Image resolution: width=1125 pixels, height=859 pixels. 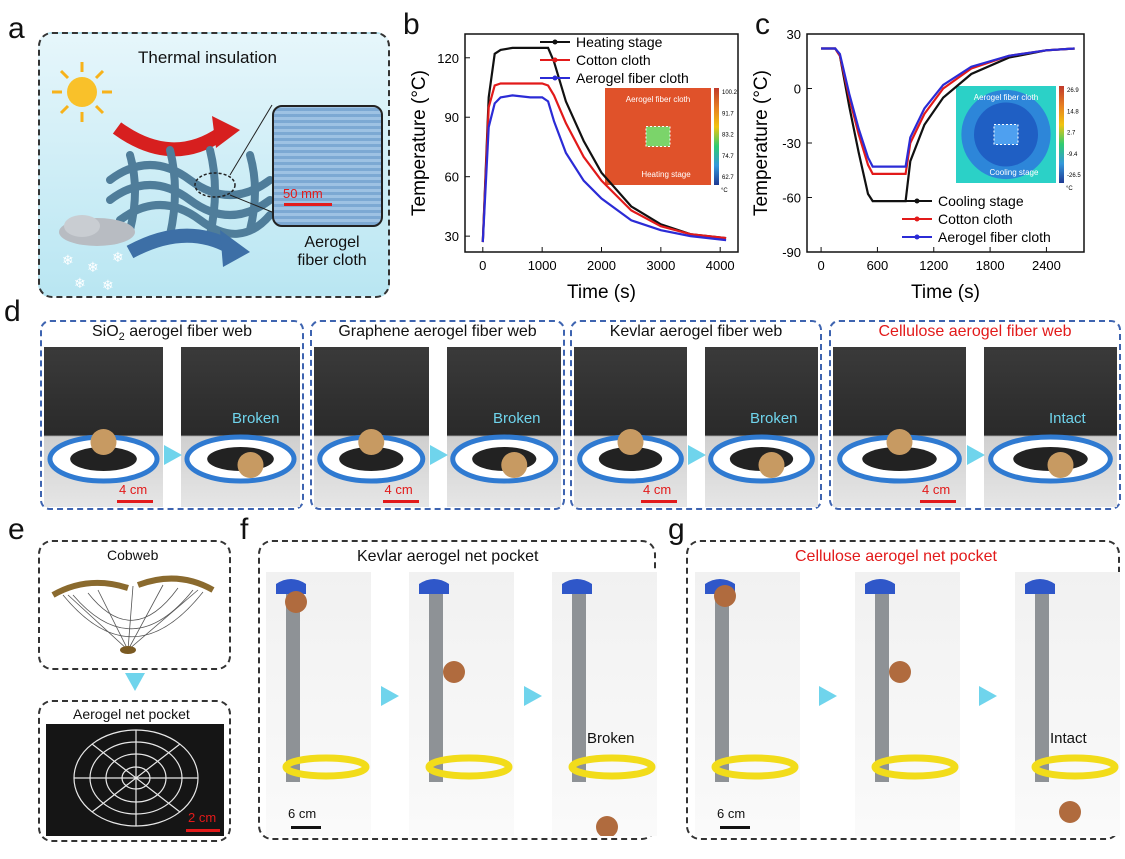 What do you see at coordinates (190, 192) in the screenshot?
I see `fabric-illustration` at bounding box center [190, 192].